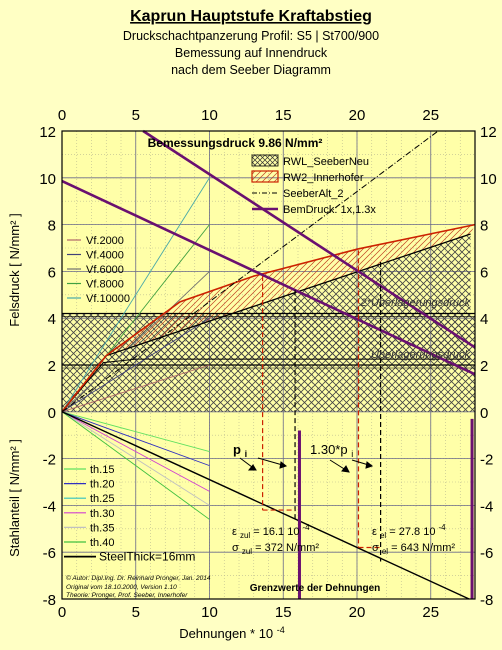 The width and height of the screenshot is (502, 650). I want to click on pi13-label-main: 1.30*p, so click(329, 449).